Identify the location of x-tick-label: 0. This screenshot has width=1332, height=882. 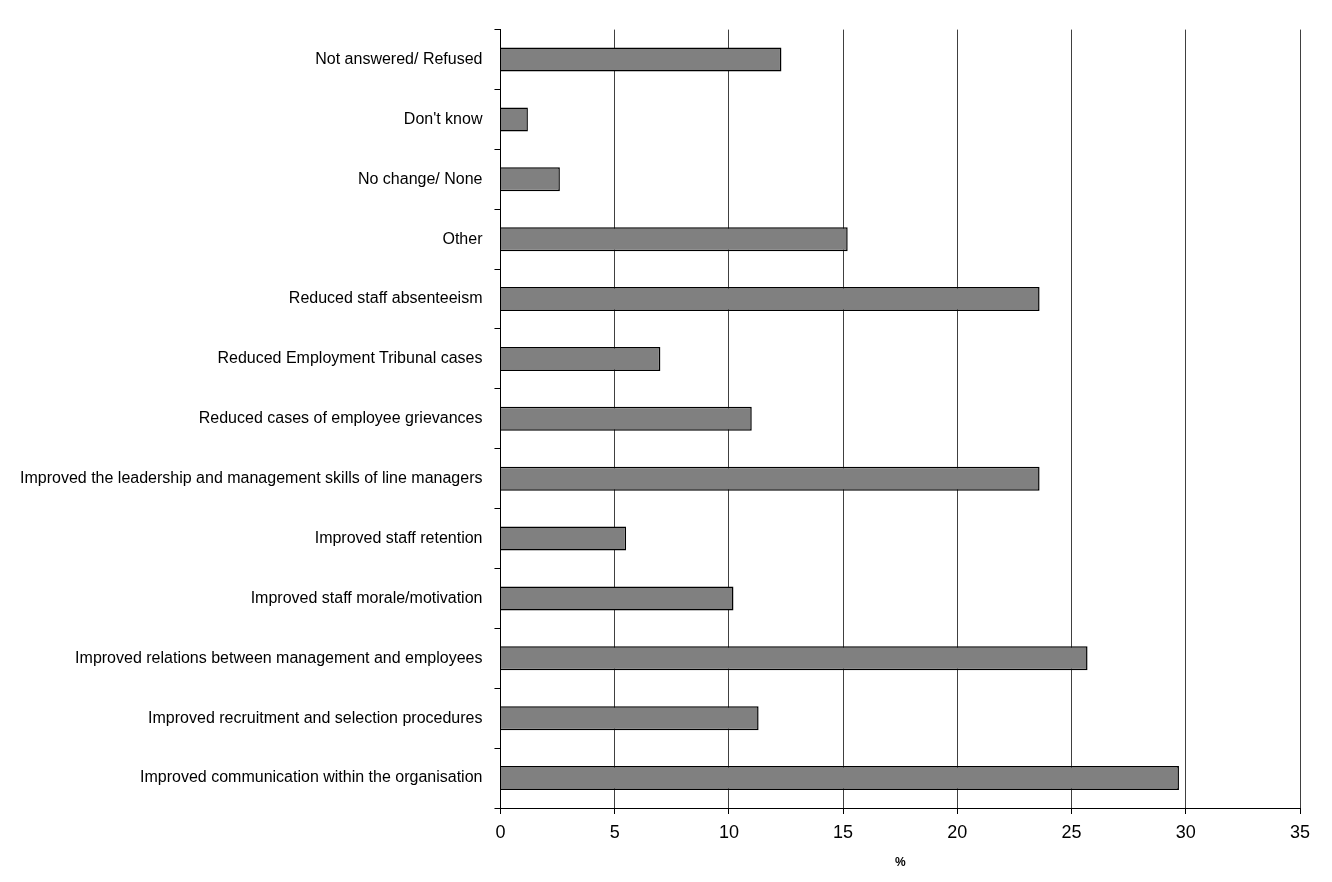
(500, 831).